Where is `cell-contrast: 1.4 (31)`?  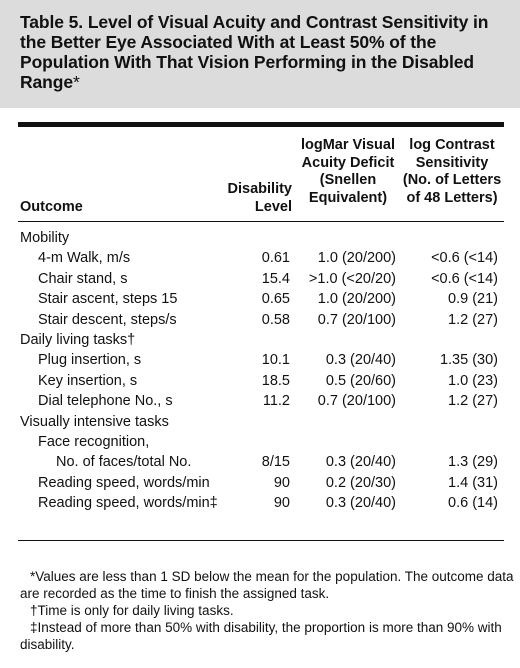
cell-contrast: 1.4 (31) is located at coordinates (473, 482).